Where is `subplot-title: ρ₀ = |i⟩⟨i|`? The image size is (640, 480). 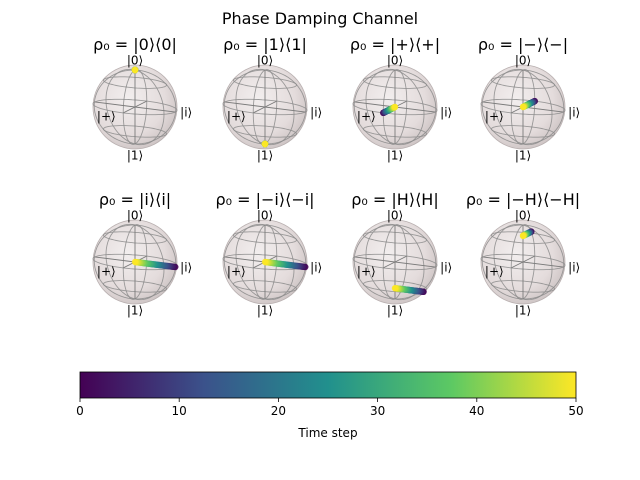
subplot-title: ρ₀ = |i⟩⟨i| is located at coordinates (135, 199).